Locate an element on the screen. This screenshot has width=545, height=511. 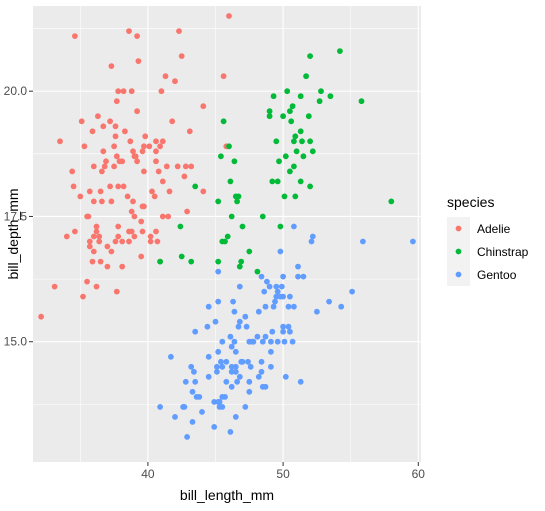
y-tick-label: 17.5 is located at coordinates (16, 216).